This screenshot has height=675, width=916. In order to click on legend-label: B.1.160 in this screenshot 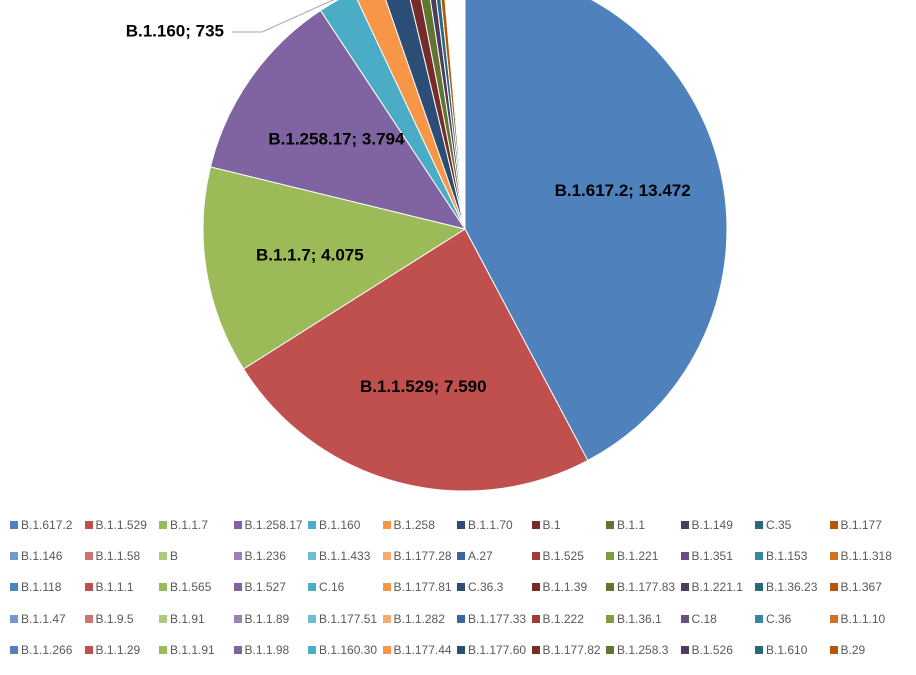, I will do `click(340, 525)`.